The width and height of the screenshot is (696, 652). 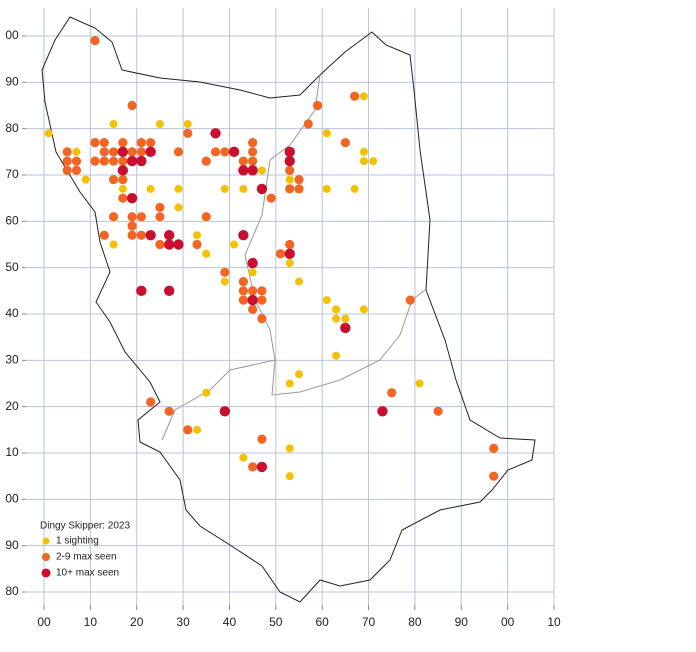 I want to click on x-tick-label: 50, so click(x=276, y=622).